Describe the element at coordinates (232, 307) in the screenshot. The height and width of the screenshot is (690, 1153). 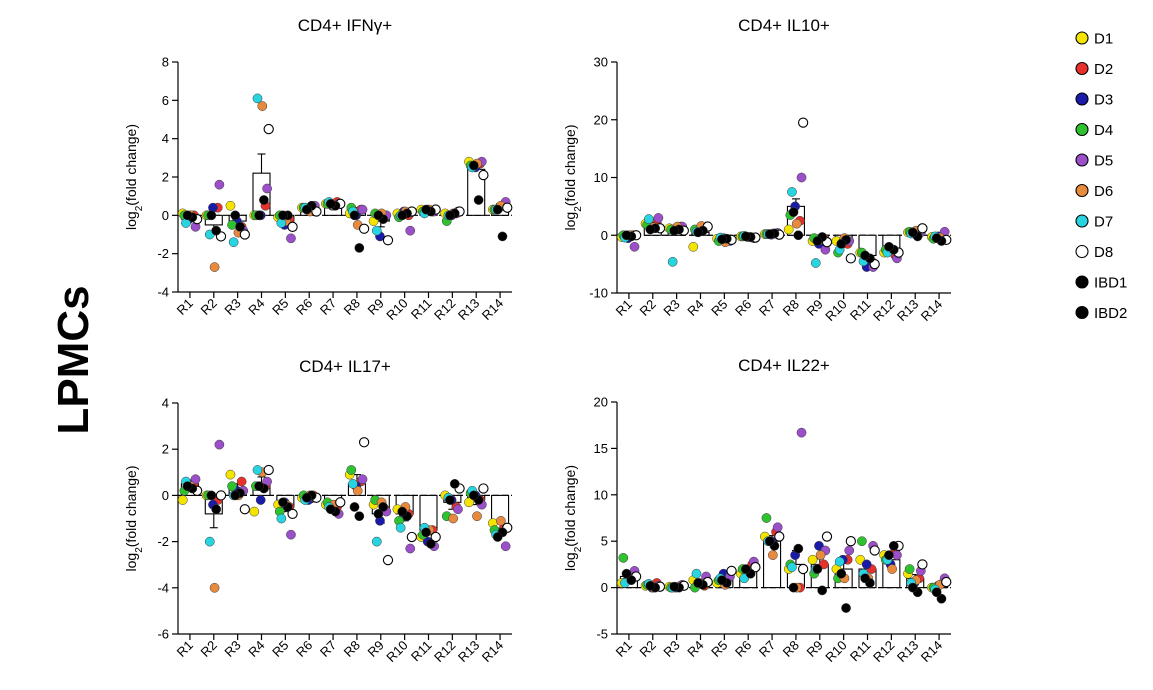
I see `x-tick-label: R3` at that location.